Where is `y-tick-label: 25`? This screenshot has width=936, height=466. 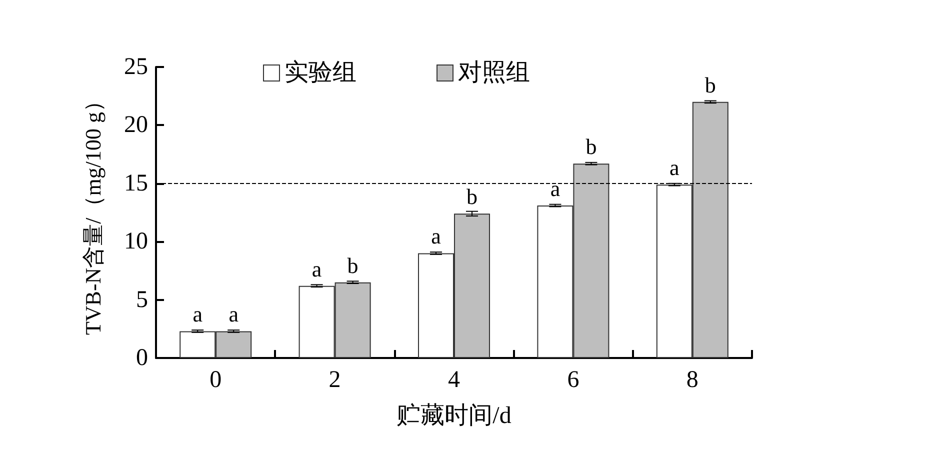
y-tick-label: 25 is located at coordinates (136, 67).